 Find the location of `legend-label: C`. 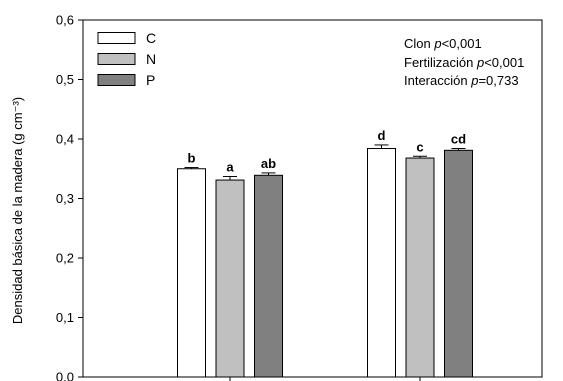

legend-label: C is located at coordinates (151, 38).